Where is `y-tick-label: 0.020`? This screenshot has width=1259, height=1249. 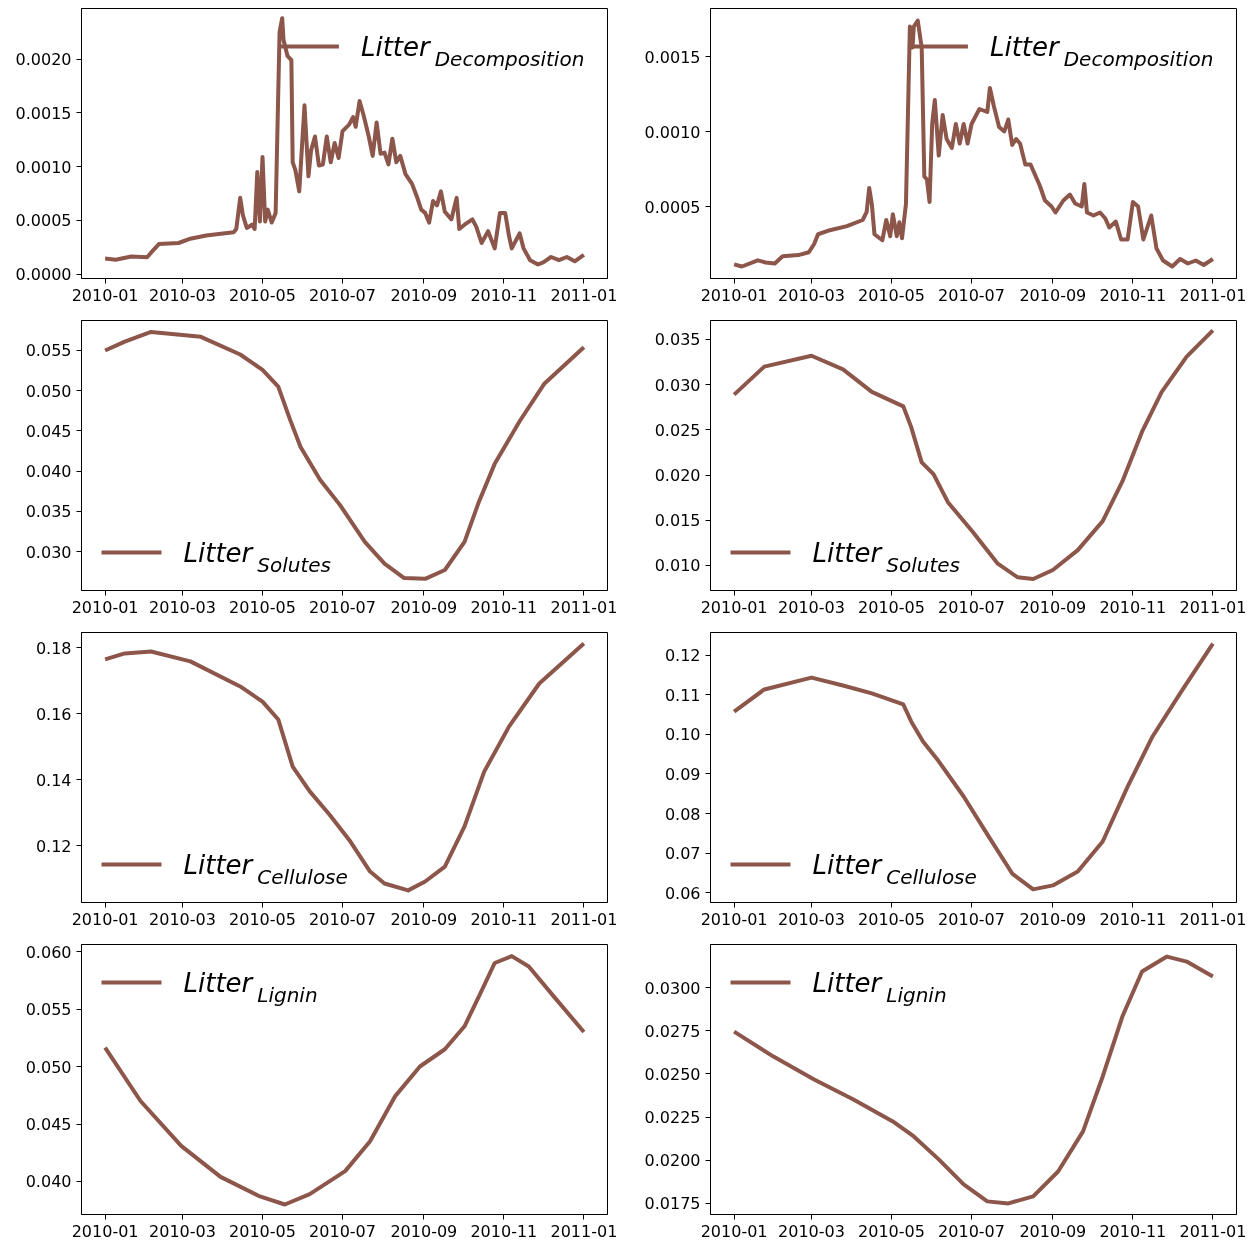
y-tick-label: 0.020 is located at coordinates (677, 476).